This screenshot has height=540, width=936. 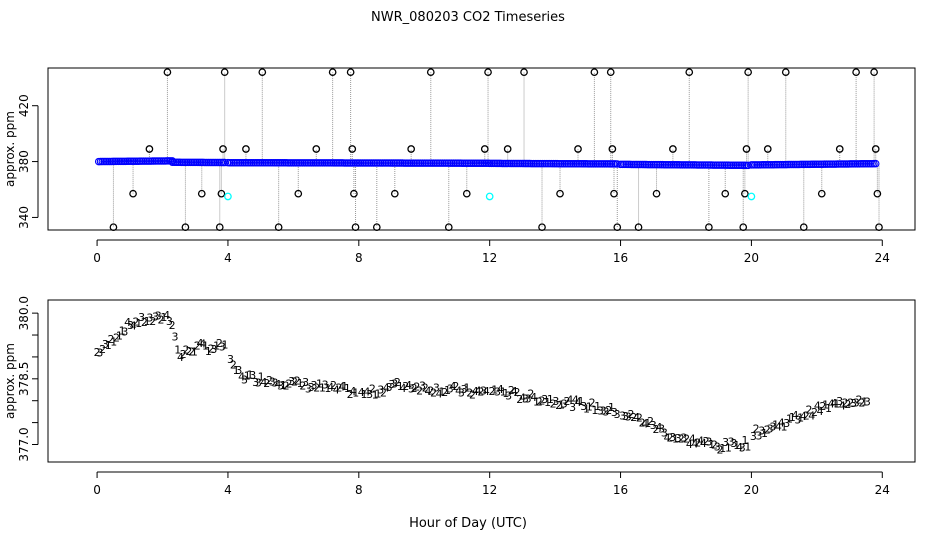 I want to click on cyan-point, so click(x=751, y=196).